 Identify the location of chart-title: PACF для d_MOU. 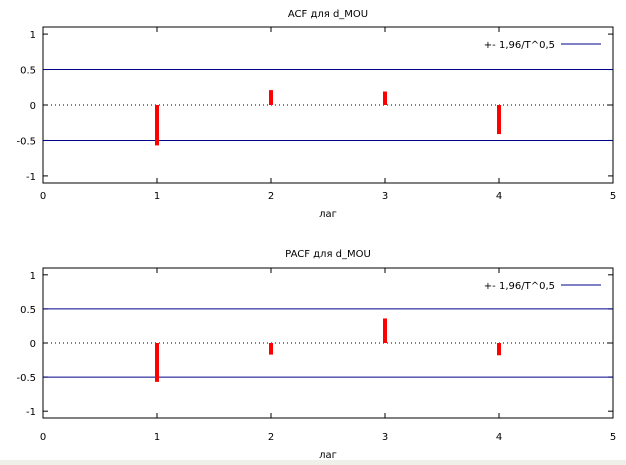
(328, 254).